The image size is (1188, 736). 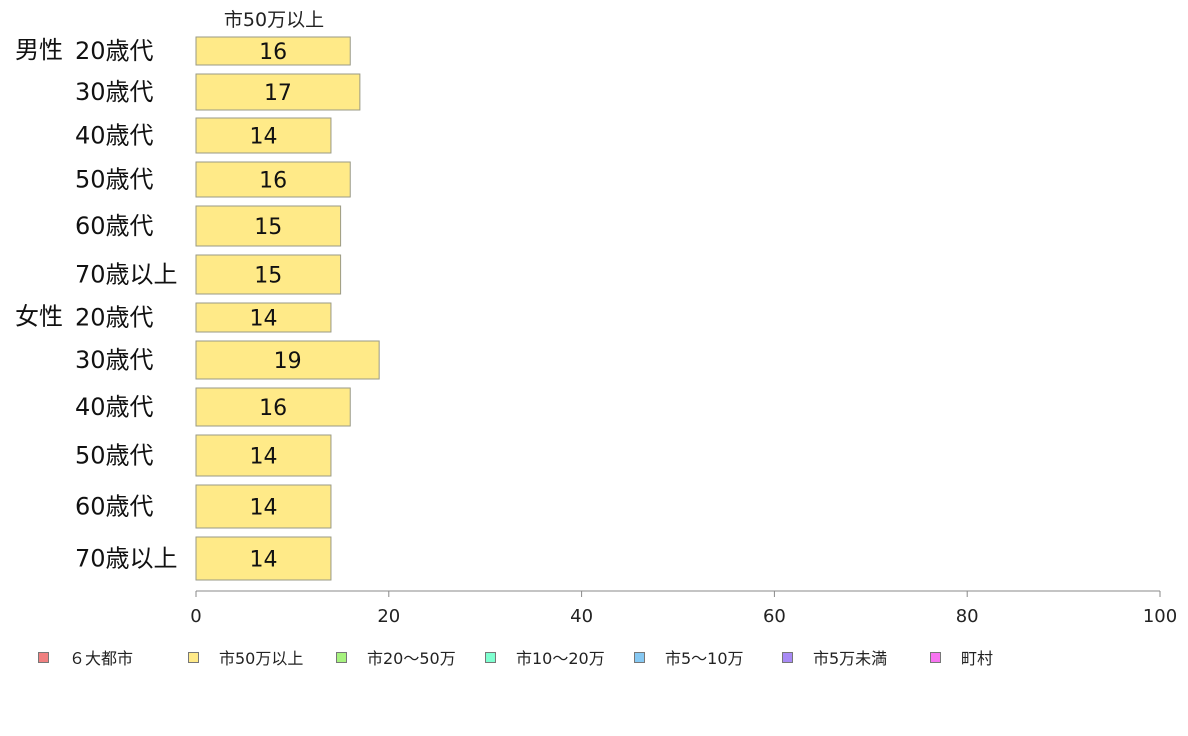 I want to click on x-tick-label: 20, so click(x=388, y=616).